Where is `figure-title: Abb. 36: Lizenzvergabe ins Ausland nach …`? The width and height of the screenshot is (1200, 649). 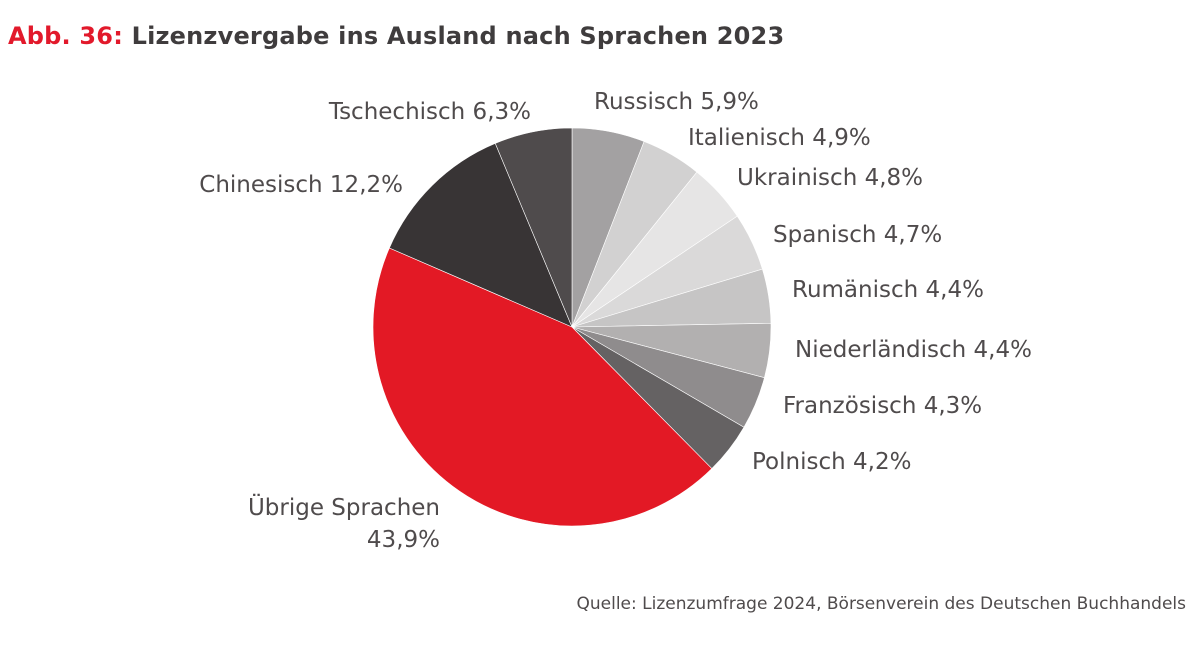
figure-title: Abb. 36: Lizenzvergabe ins Ausland nach … is located at coordinates (396, 36).